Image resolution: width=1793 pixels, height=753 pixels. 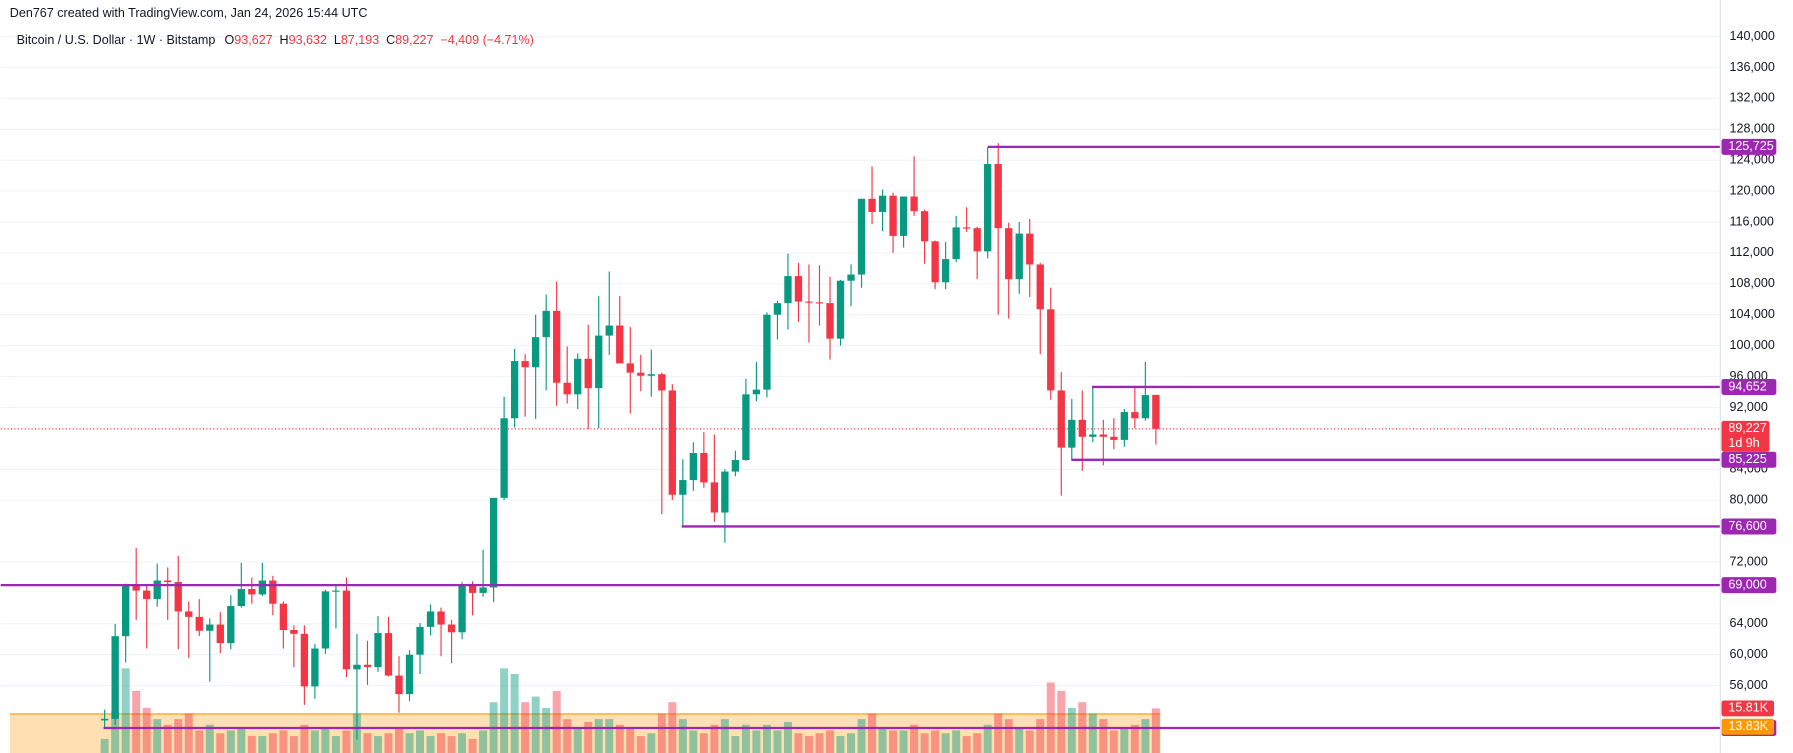 I want to click on ohlc-key: H, so click(x=284, y=40).